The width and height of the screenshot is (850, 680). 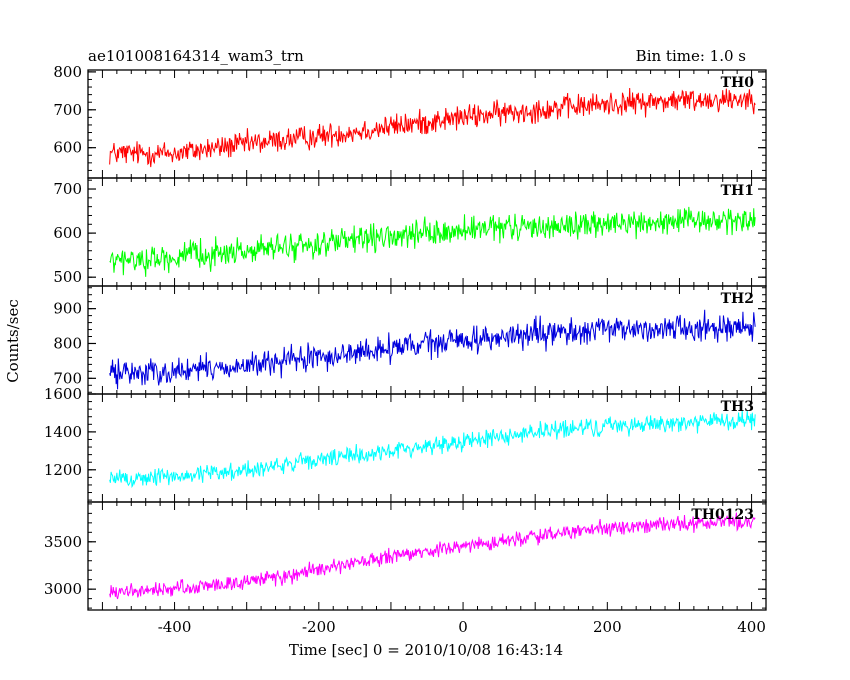 I want to click on chart-title: ae101008164314_wam3_trn, so click(x=196, y=56).